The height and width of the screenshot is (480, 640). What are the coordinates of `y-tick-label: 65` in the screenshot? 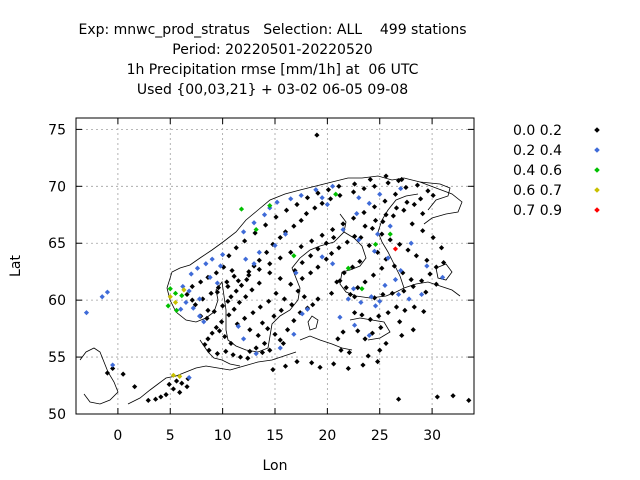 It's located at (57, 244).